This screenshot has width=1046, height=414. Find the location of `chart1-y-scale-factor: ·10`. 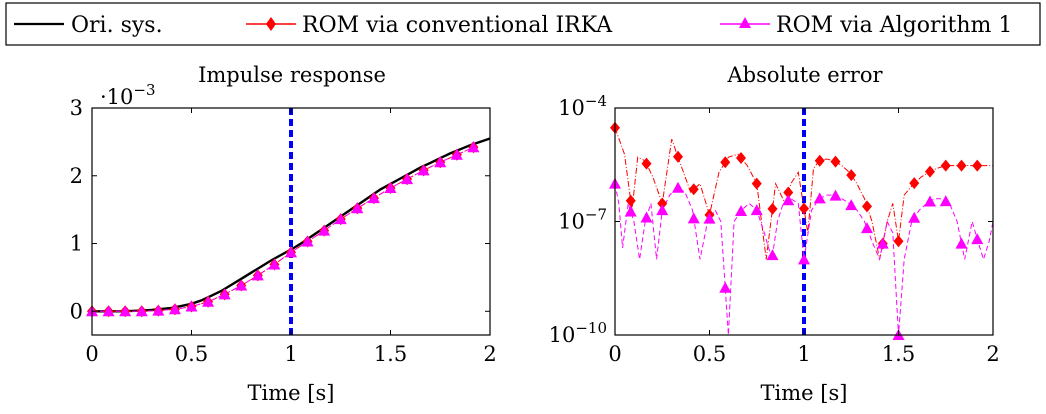

chart1-y-scale-factor: ·10 is located at coordinates (116, 97).